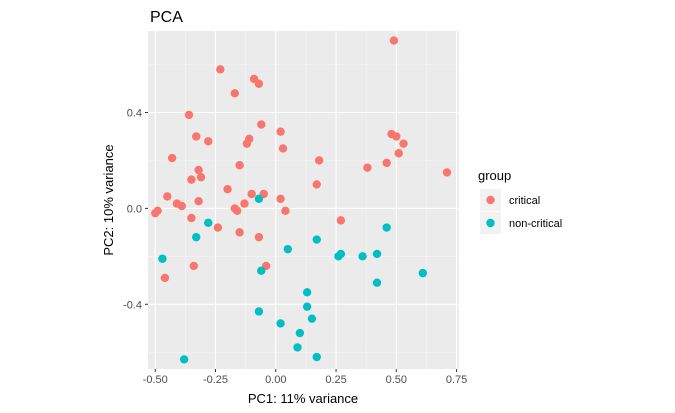 The height and width of the screenshot is (413, 675). I want to click on y-axis-ticks: -0.4 0.0 0.4, so click(135, 209).